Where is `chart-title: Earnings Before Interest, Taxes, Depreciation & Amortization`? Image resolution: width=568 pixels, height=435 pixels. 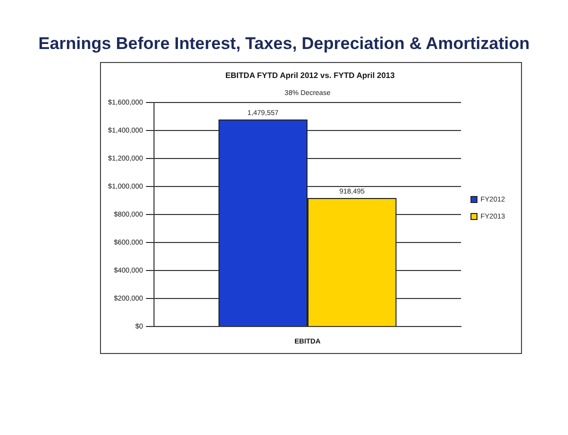 chart-title: Earnings Before Interest, Taxes, Depreciation & Amortization is located at coordinates (284, 44).